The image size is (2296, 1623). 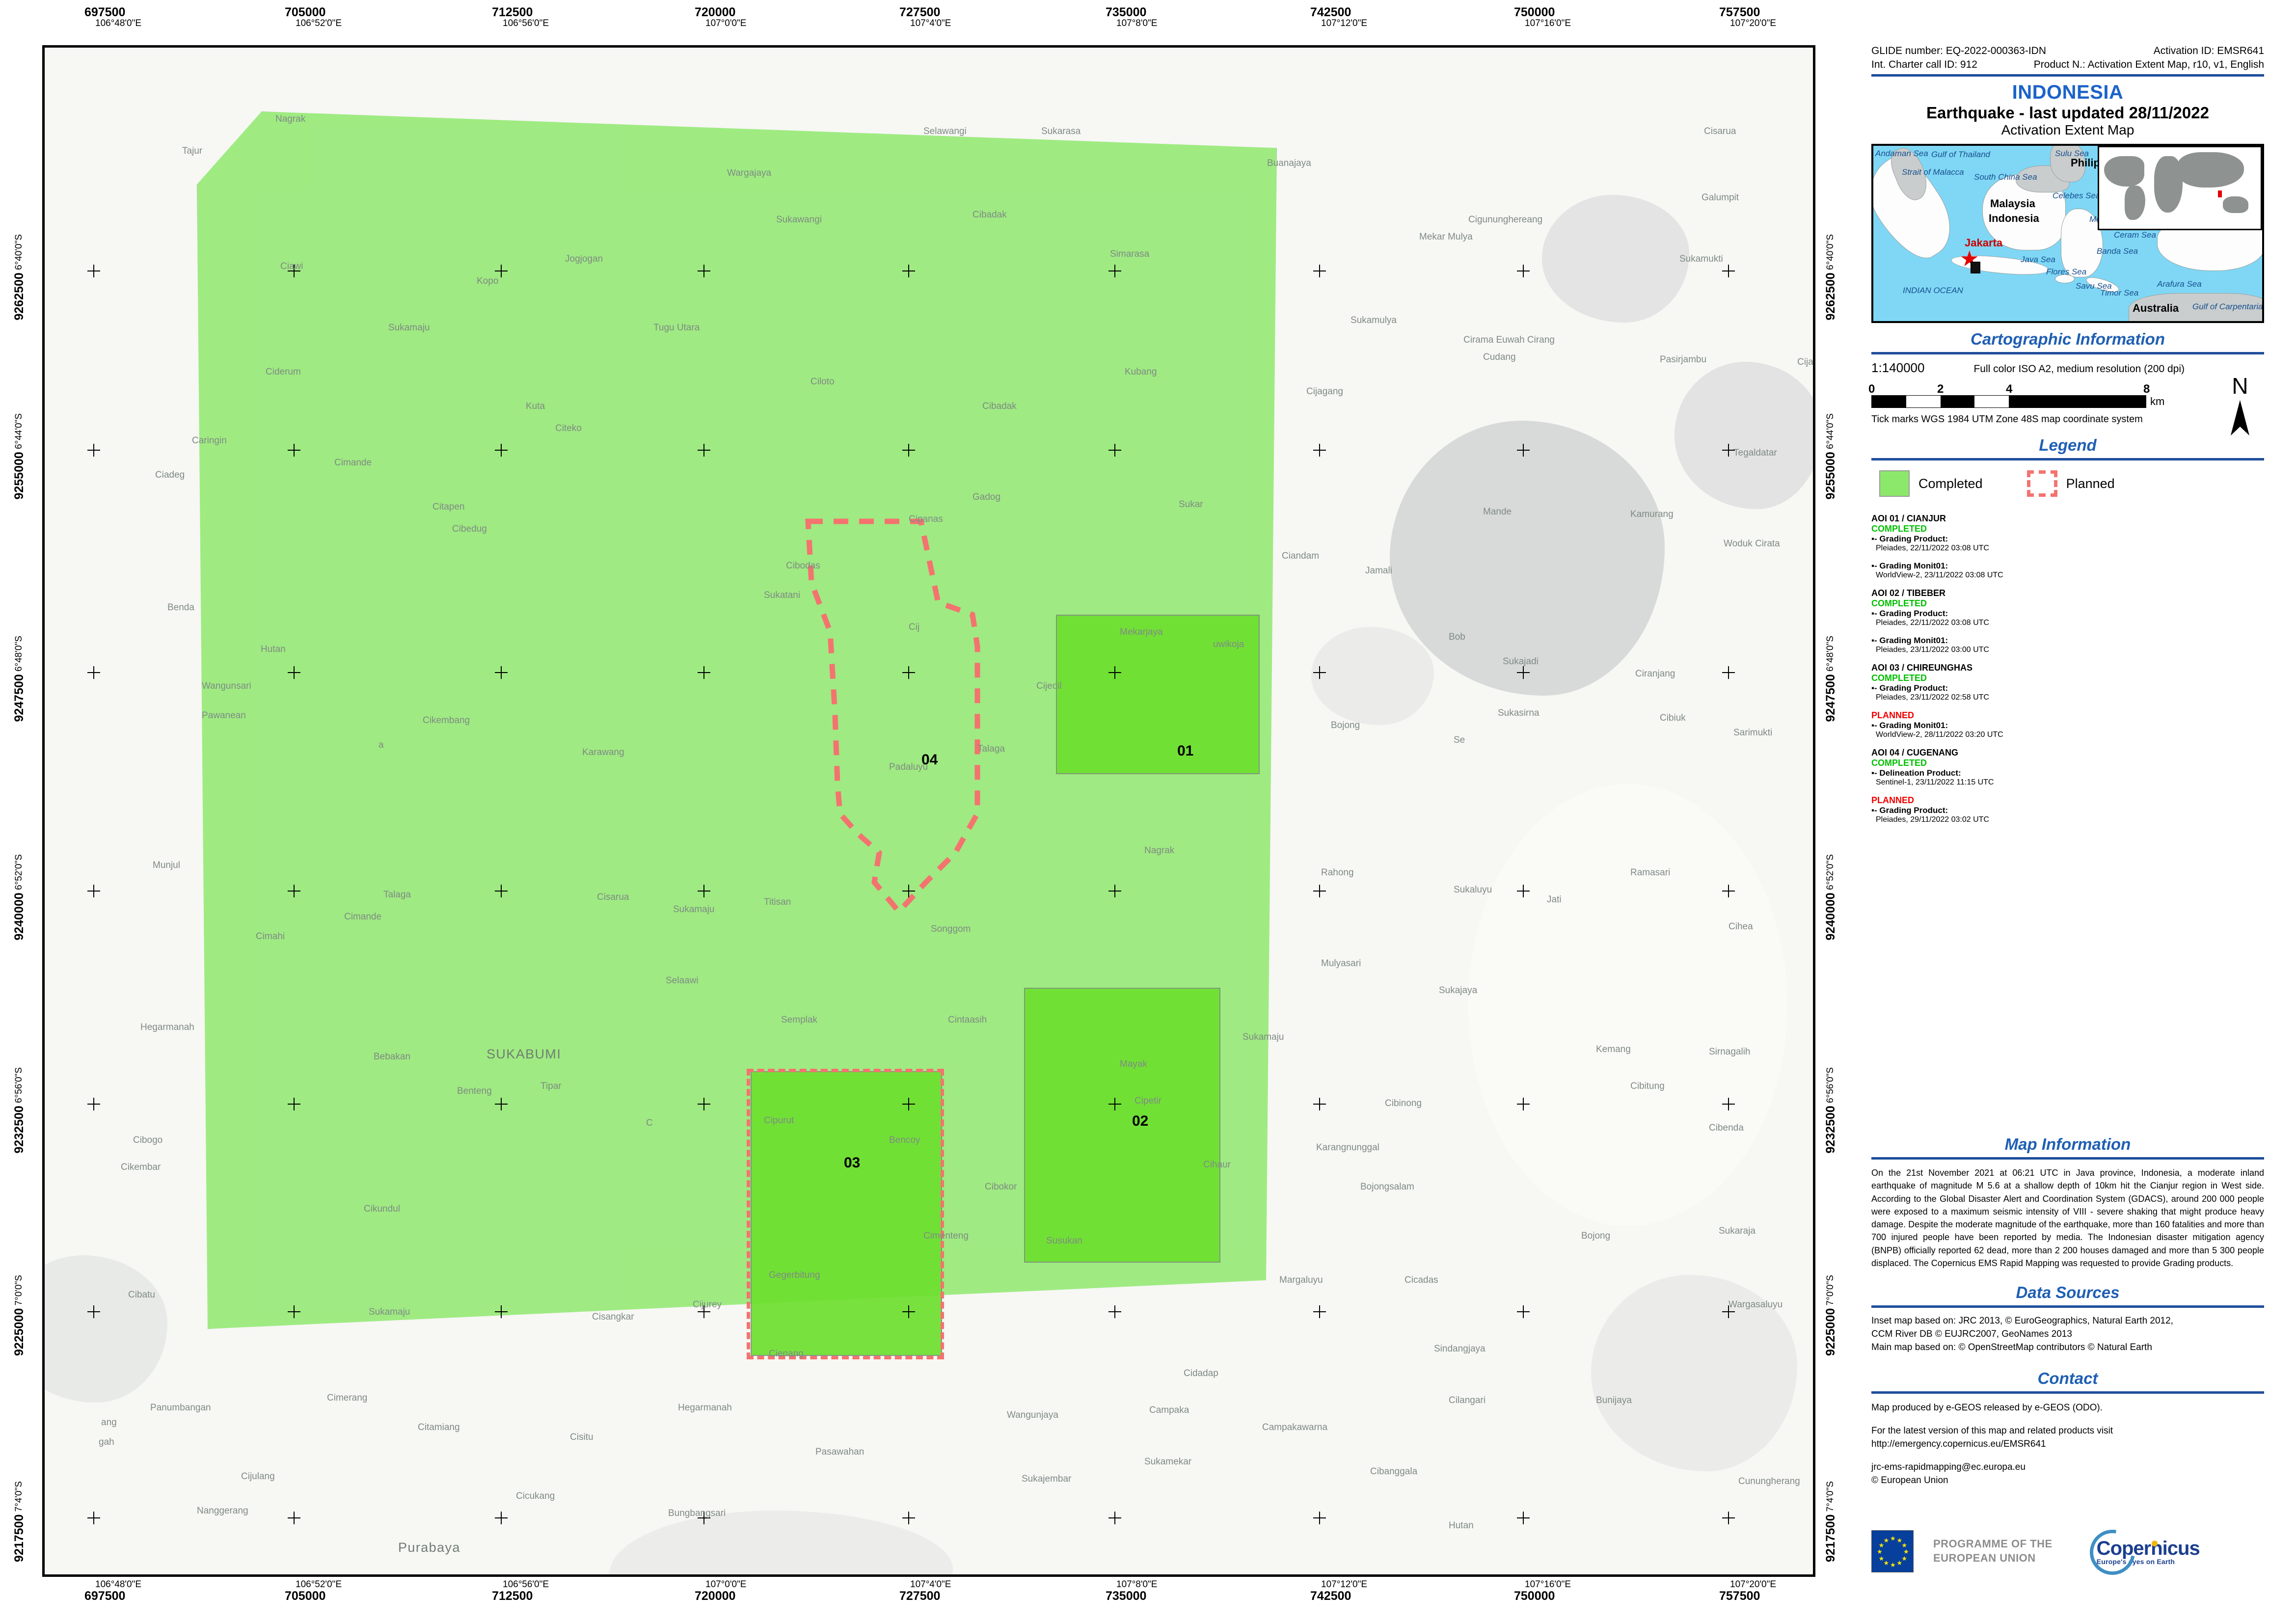 What do you see at coordinates (1909, 1480) in the screenshot?
I see `contact-copyright: © European Union` at bounding box center [1909, 1480].